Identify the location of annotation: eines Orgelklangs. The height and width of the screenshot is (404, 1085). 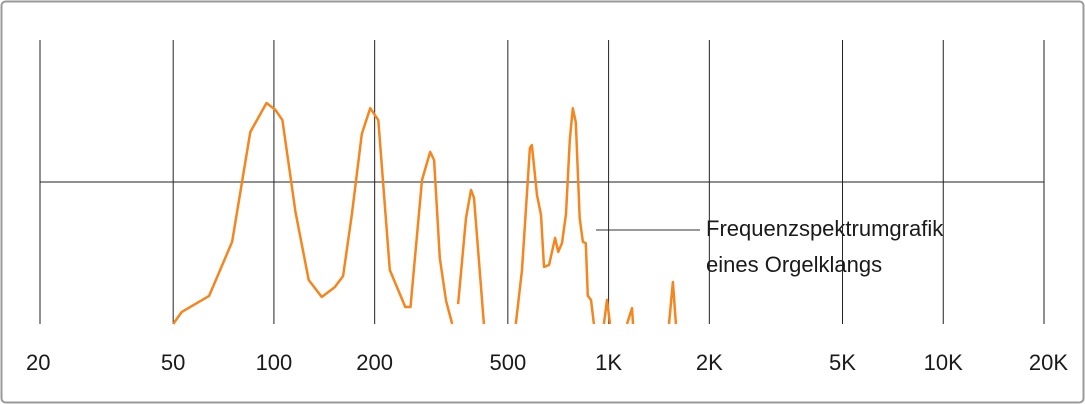
(794, 264).